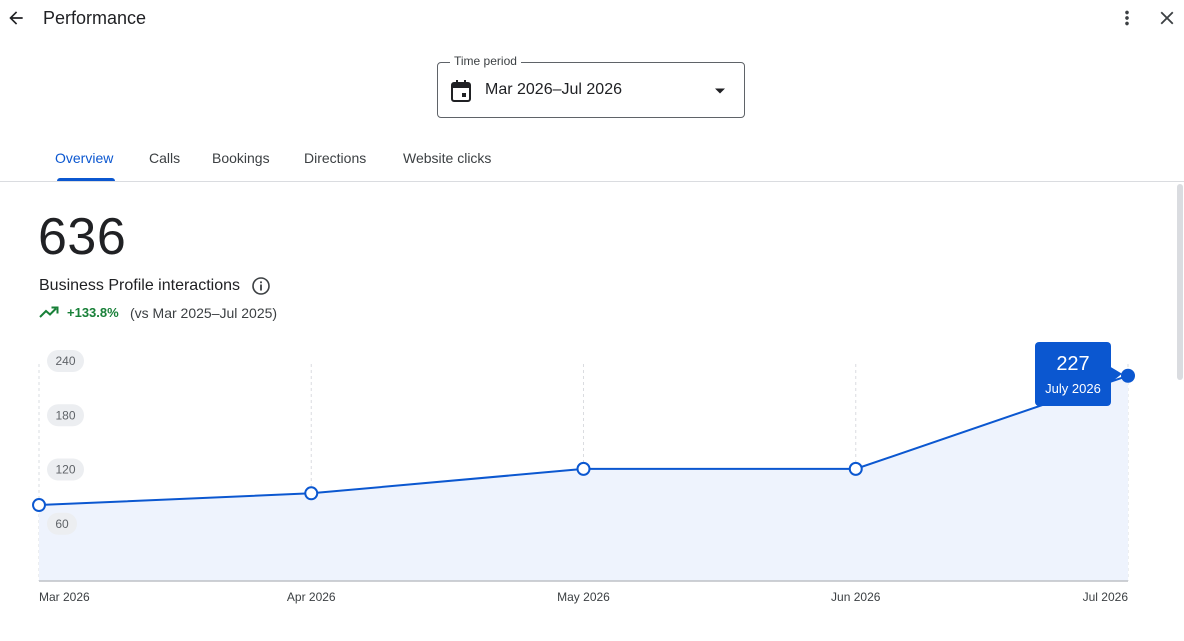 The width and height of the screenshot is (1184, 641). I want to click on tab-calls: Calls, so click(165, 158).